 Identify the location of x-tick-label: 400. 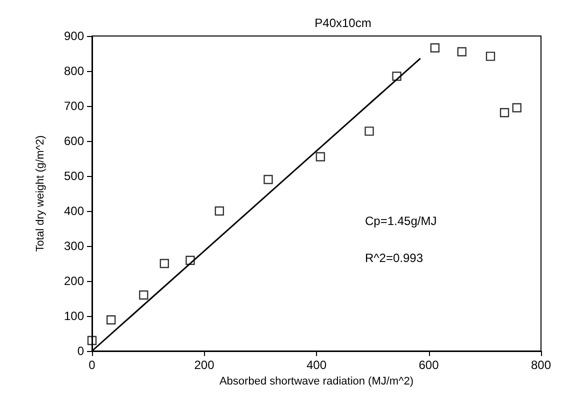
(316, 365).